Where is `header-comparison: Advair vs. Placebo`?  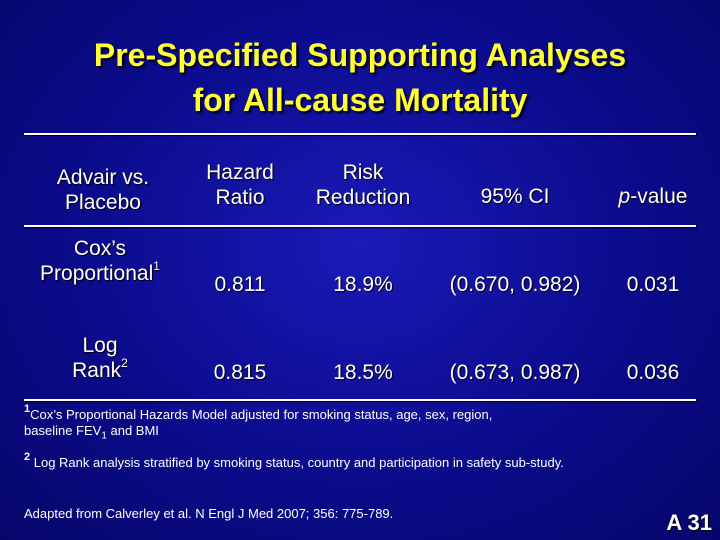 header-comparison: Advair vs. Placebo is located at coordinates (103, 190).